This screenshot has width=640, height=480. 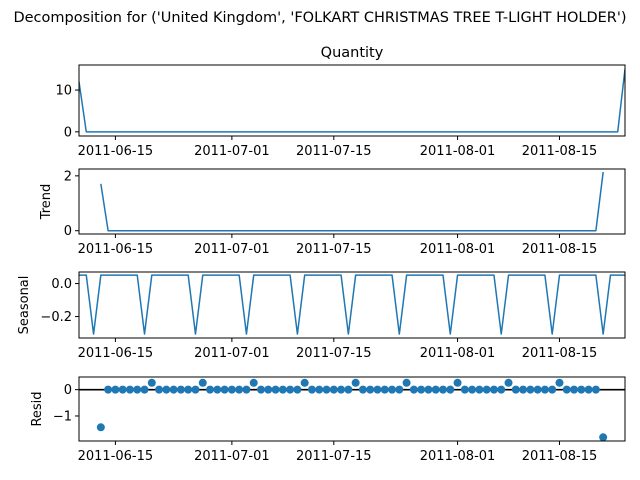 I want to click on seasonal-series-line, so click(x=352, y=304).